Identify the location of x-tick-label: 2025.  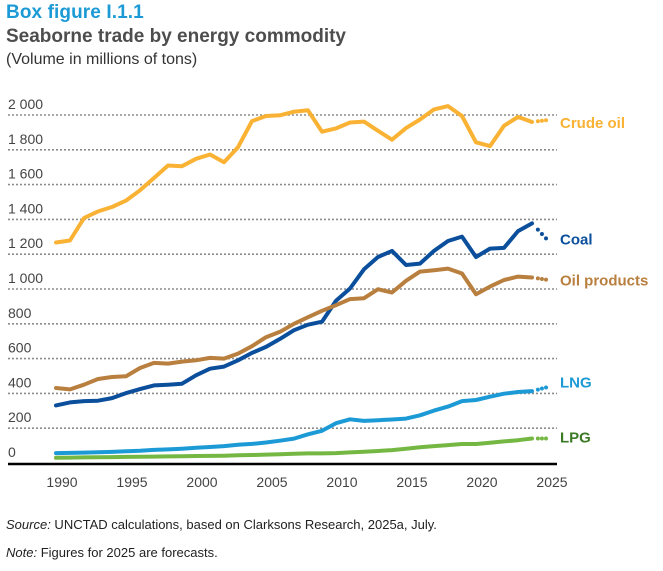
(551, 482).